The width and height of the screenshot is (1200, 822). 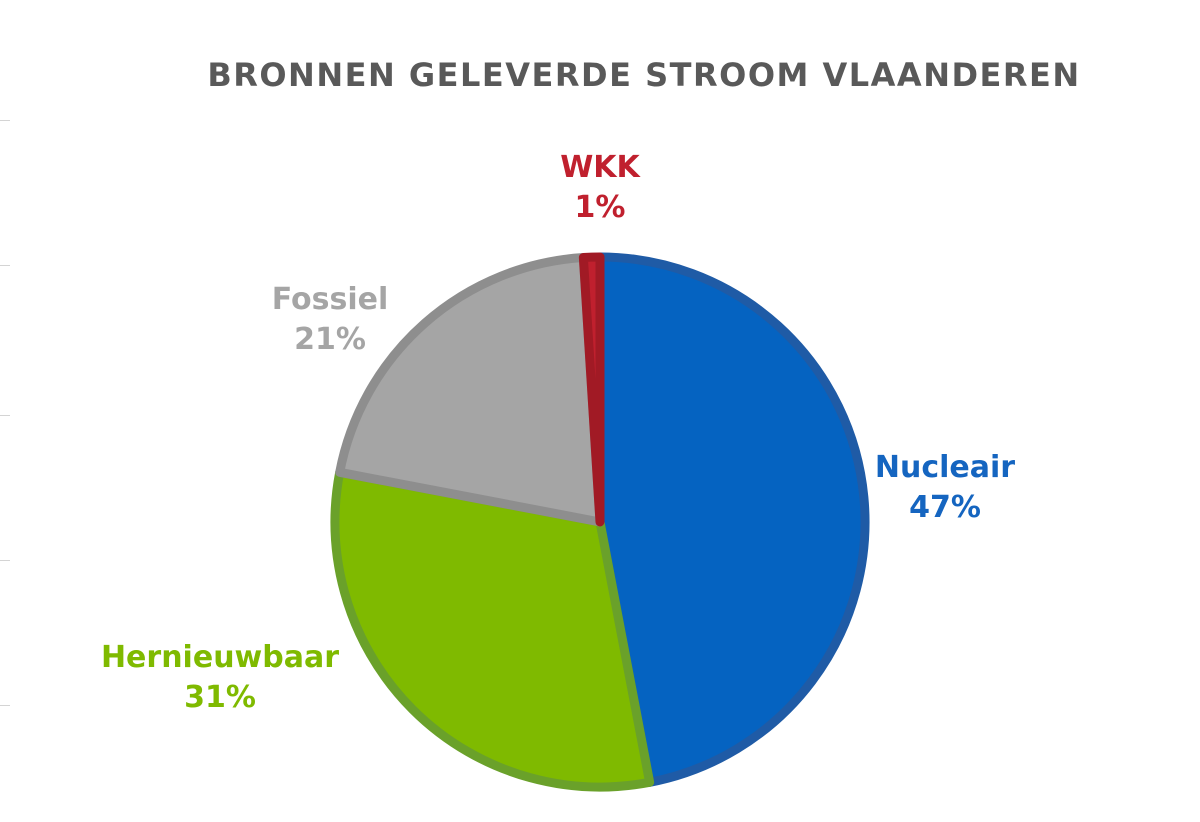 I want to click on pie-slice-fossiel, so click(x=470, y=390).